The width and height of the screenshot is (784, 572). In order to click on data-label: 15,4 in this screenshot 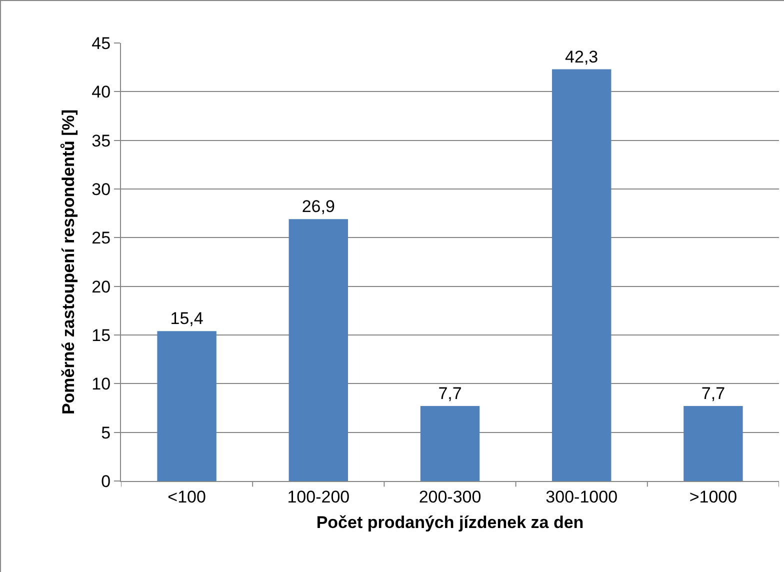, I will do `click(187, 318)`.